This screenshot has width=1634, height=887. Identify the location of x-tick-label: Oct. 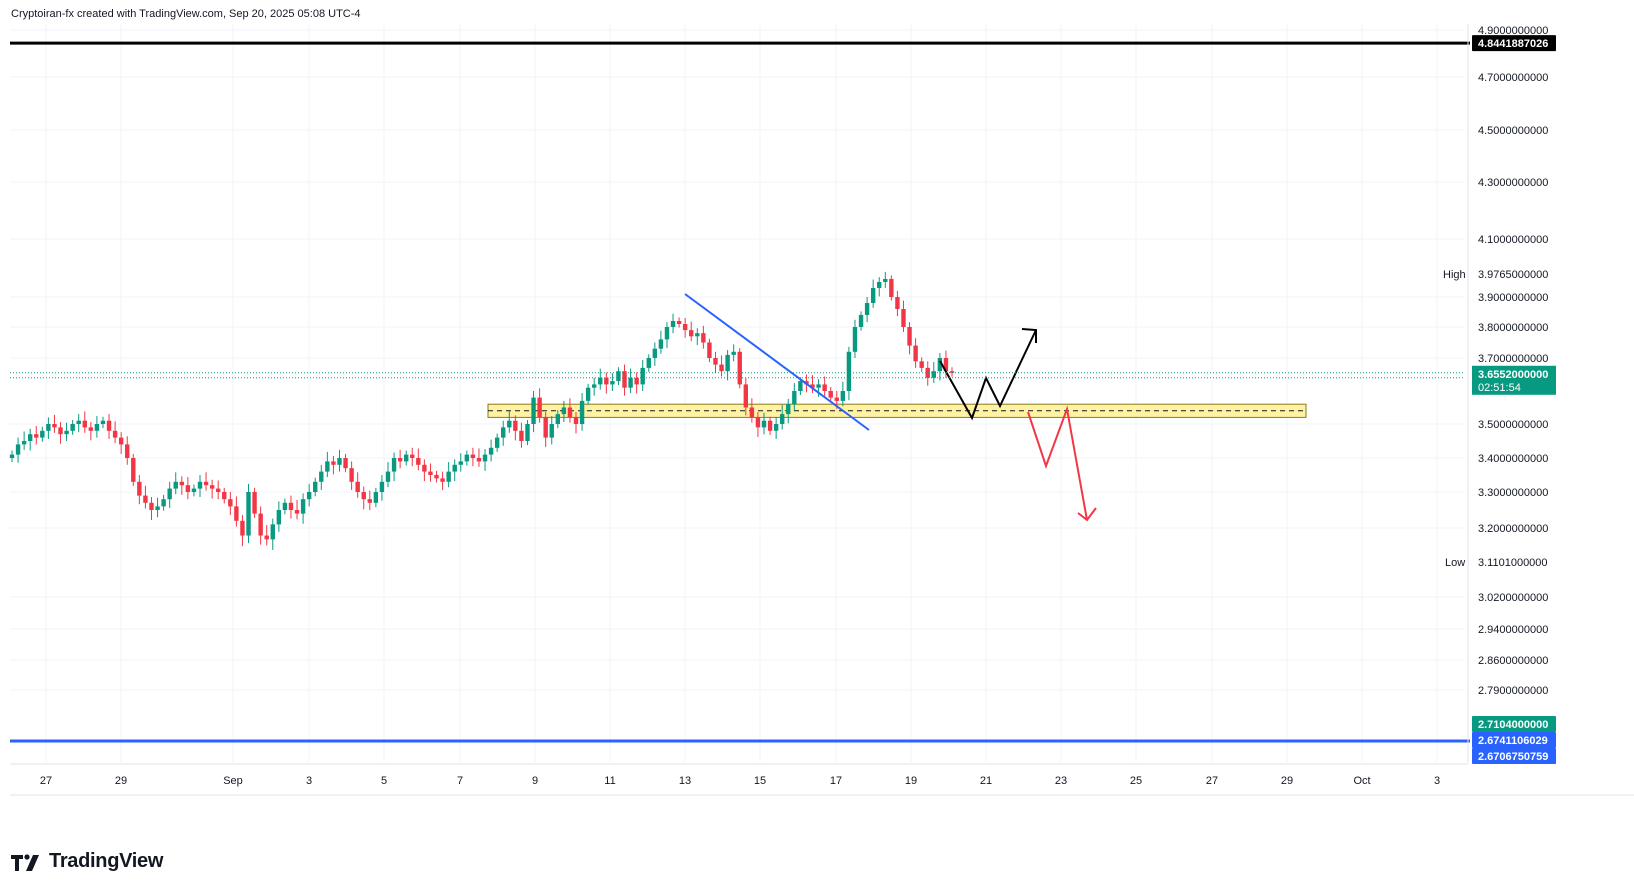
(1361, 781).